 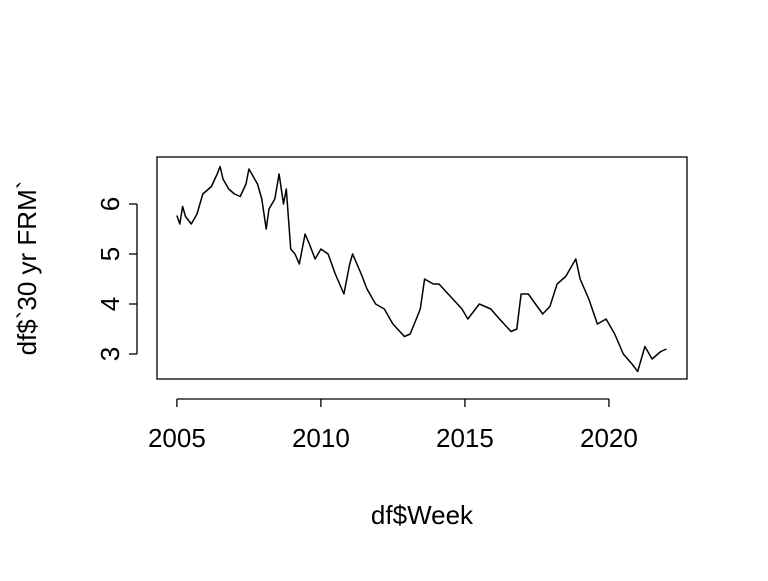 What do you see at coordinates (609, 438) in the screenshot?
I see `x-tick-label: 2020` at bounding box center [609, 438].